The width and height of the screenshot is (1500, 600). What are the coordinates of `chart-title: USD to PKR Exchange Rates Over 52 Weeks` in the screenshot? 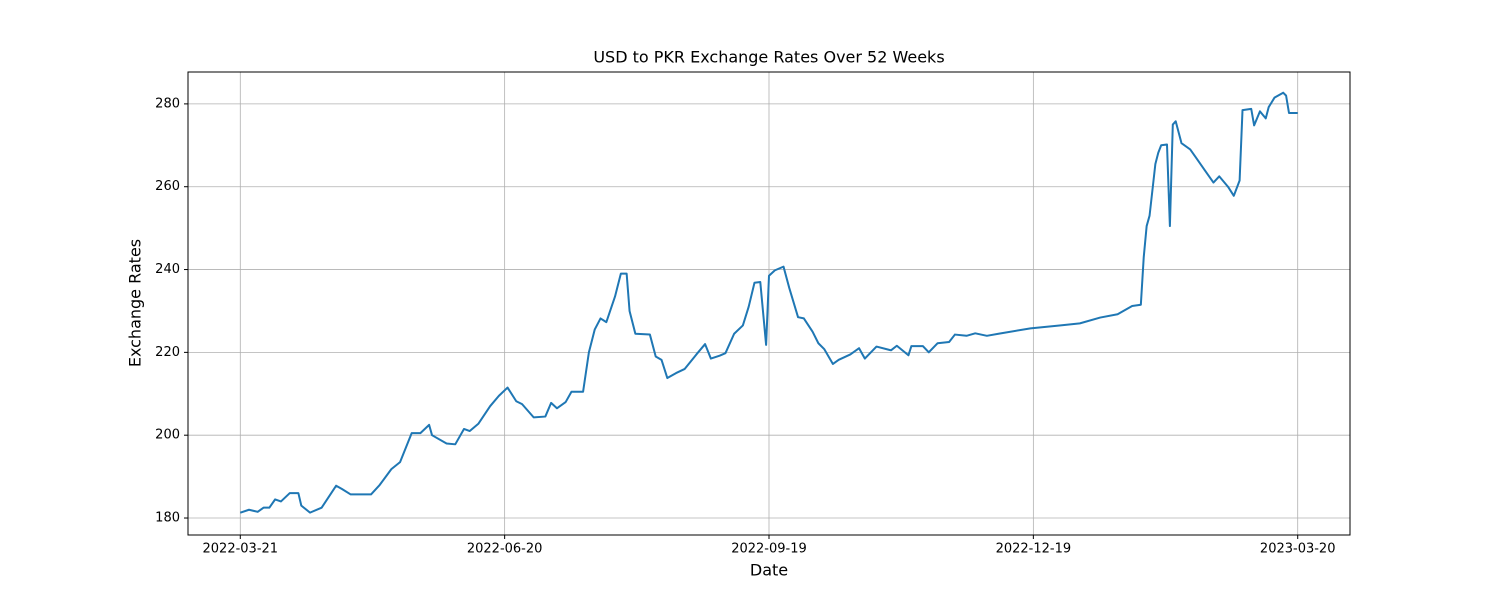 It's located at (768, 57).